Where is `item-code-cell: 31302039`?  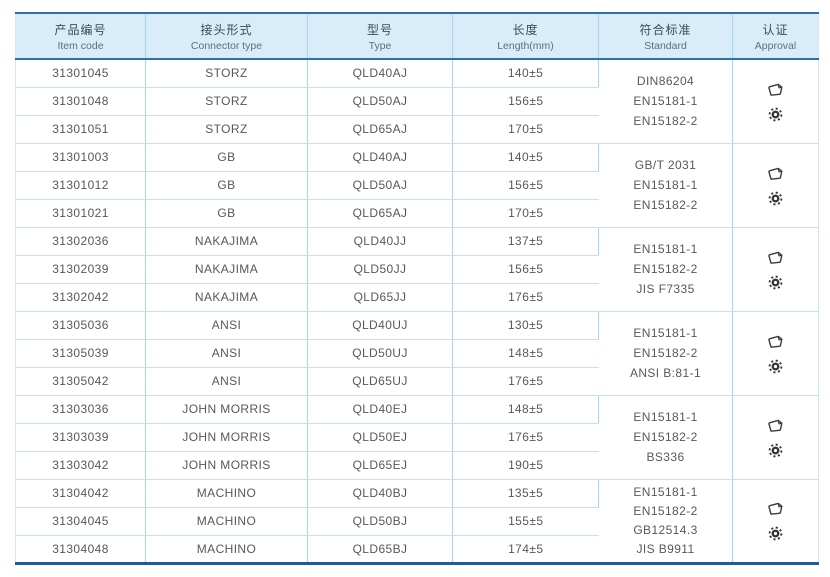 item-code-cell: 31302039 is located at coordinates (80, 269).